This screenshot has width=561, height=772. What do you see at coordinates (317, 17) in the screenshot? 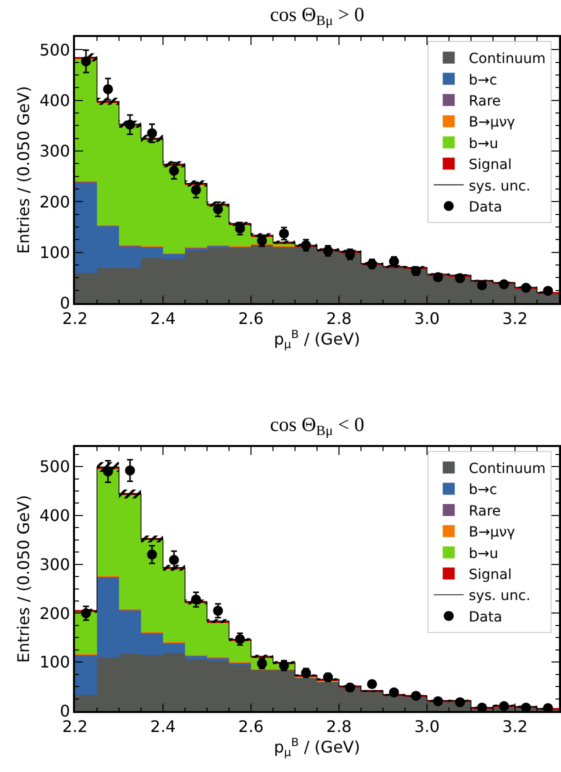
I see `chart-title: cos Θ$_{Bμ}$ > 0` at bounding box center [317, 17].